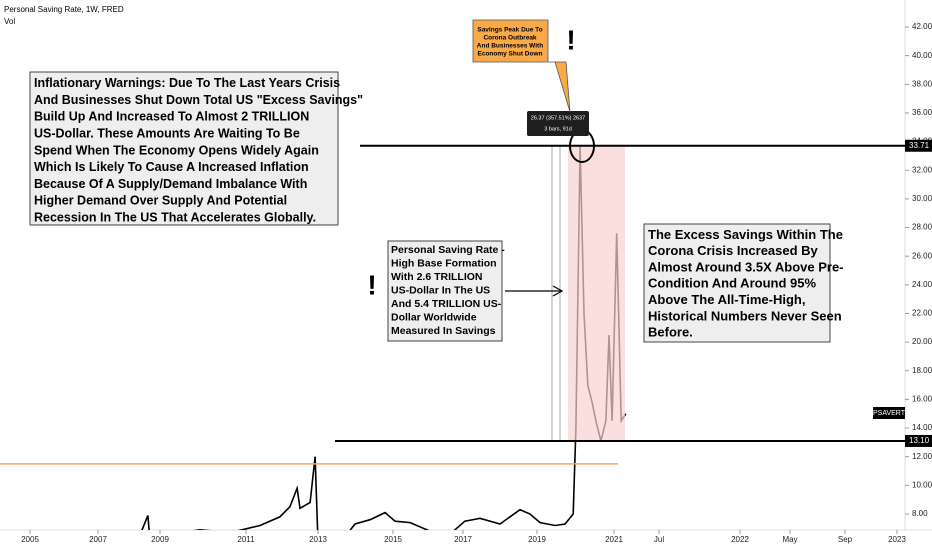  What do you see at coordinates (922, 55) in the screenshot?
I see `y-tick-label: 40.00` at bounding box center [922, 55].